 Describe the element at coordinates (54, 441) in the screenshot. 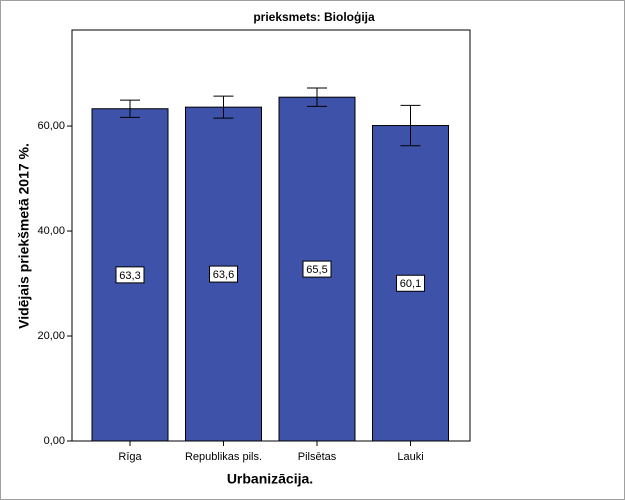

I see `y-tick-label: 0,00` at that location.